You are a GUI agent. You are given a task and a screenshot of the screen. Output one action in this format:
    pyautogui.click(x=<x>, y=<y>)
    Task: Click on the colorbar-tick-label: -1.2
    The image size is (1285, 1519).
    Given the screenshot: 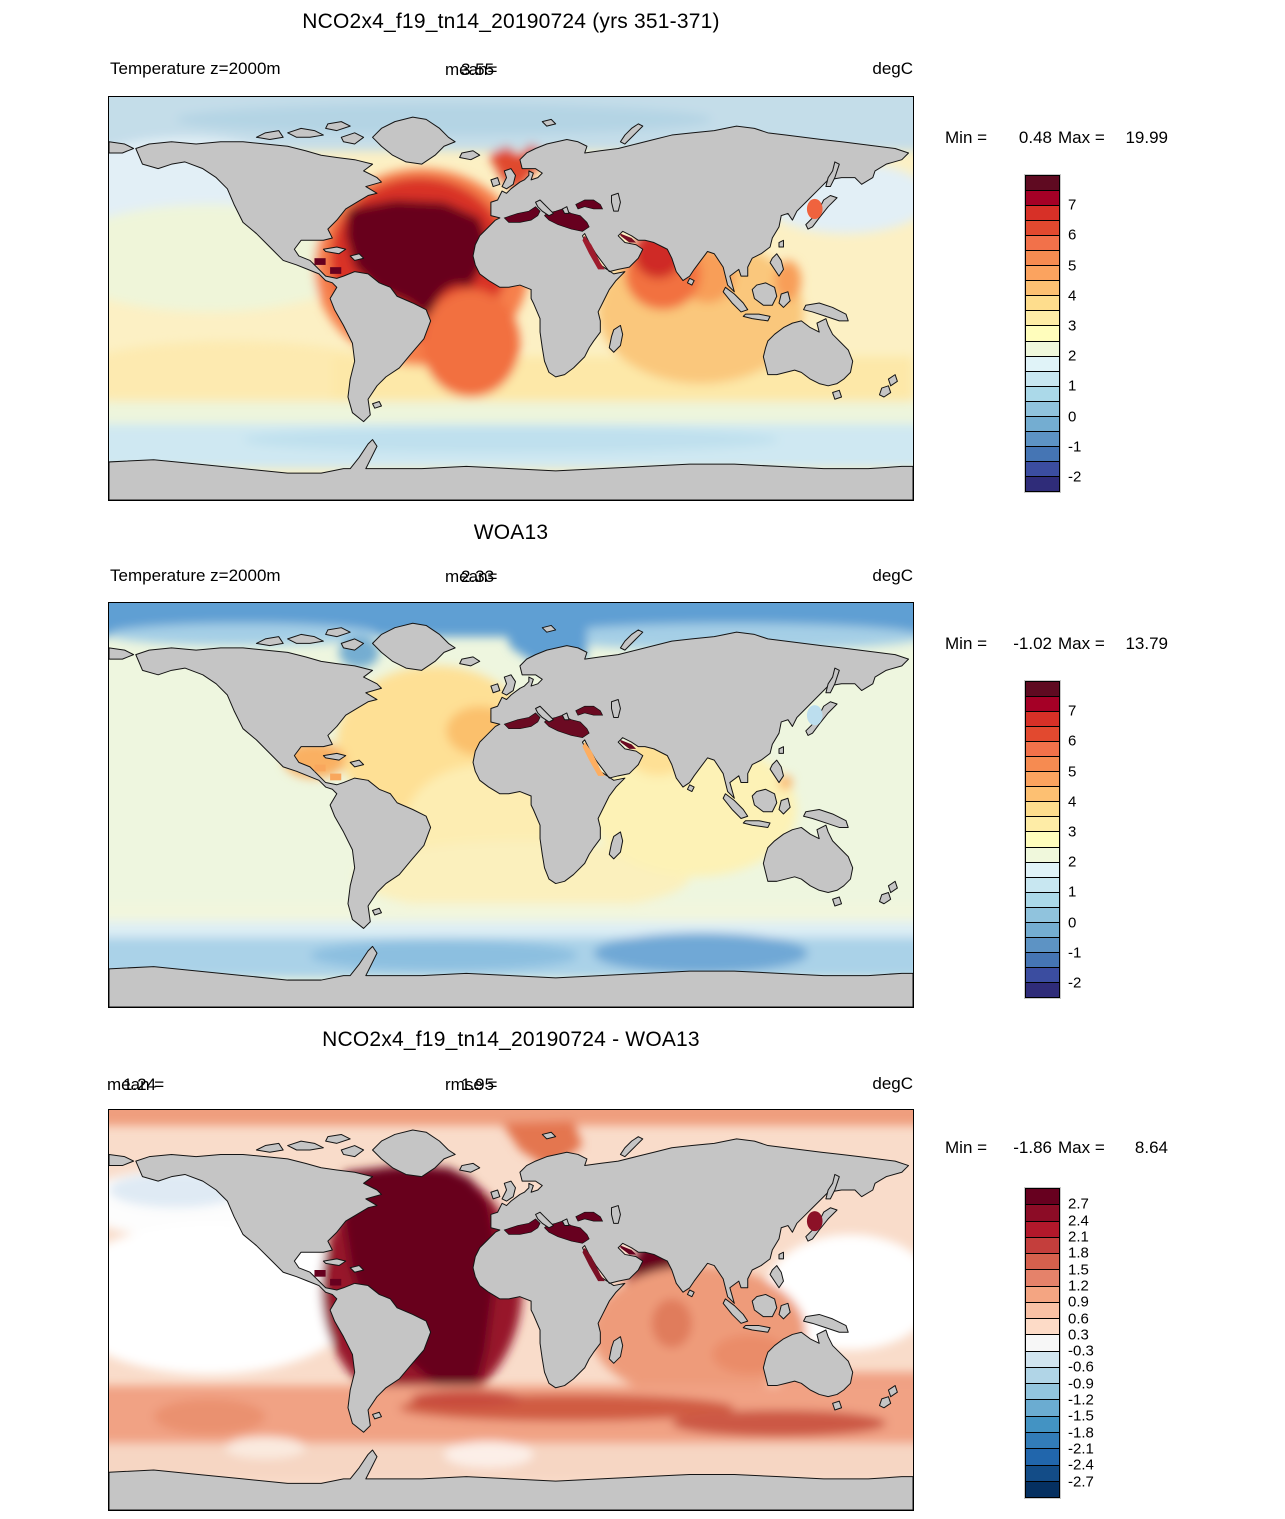 What is the action you would take?
    pyautogui.click(x=1081, y=1400)
    